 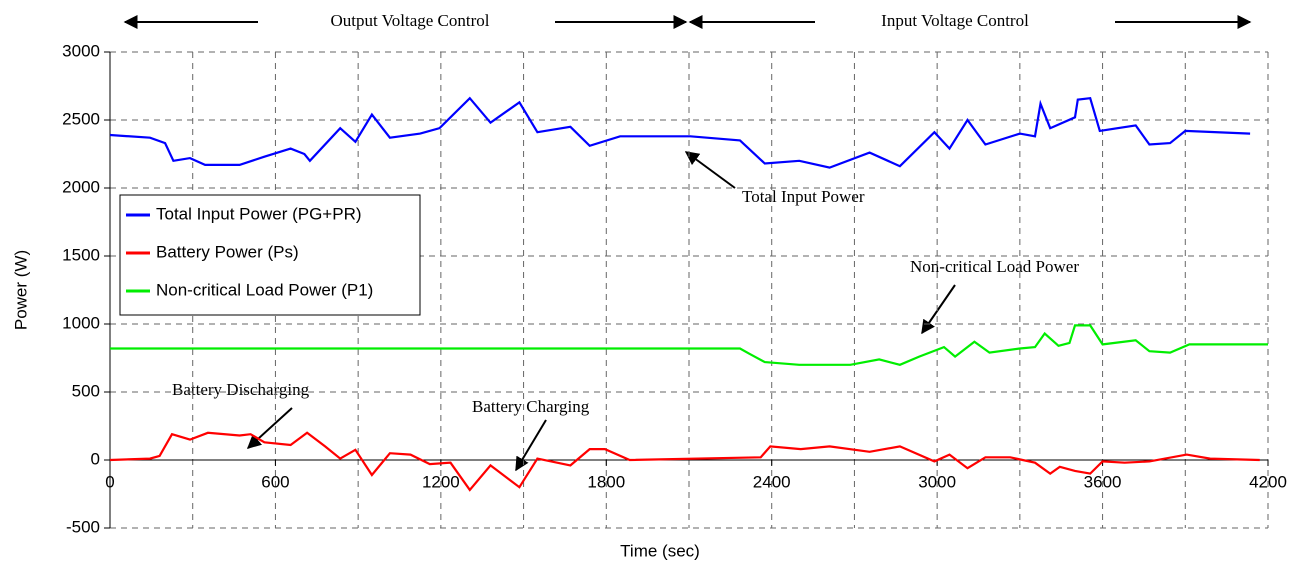 What do you see at coordinates (81, 322) in the screenshot?
I see `y-tick-label: 1000` at bounding box center [81, 322].